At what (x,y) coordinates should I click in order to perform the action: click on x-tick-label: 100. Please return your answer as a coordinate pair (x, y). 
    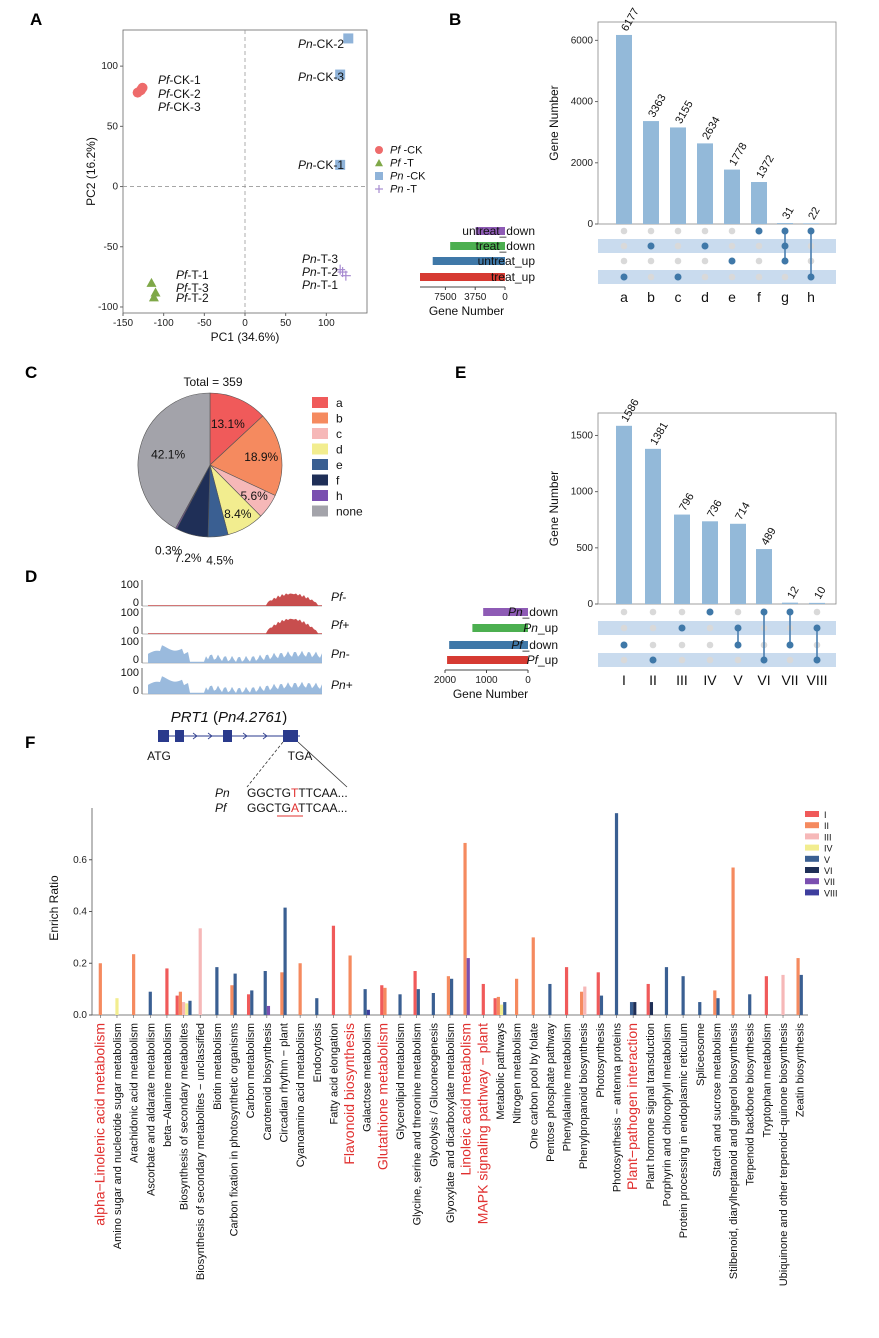
    Looking at the image, I should click on (326, 323).